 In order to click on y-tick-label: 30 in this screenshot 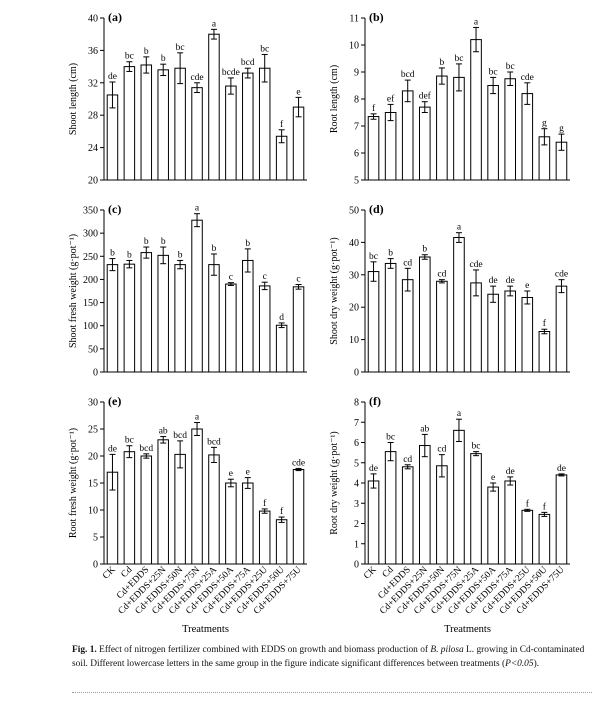, I will do `click(354, 275)`.